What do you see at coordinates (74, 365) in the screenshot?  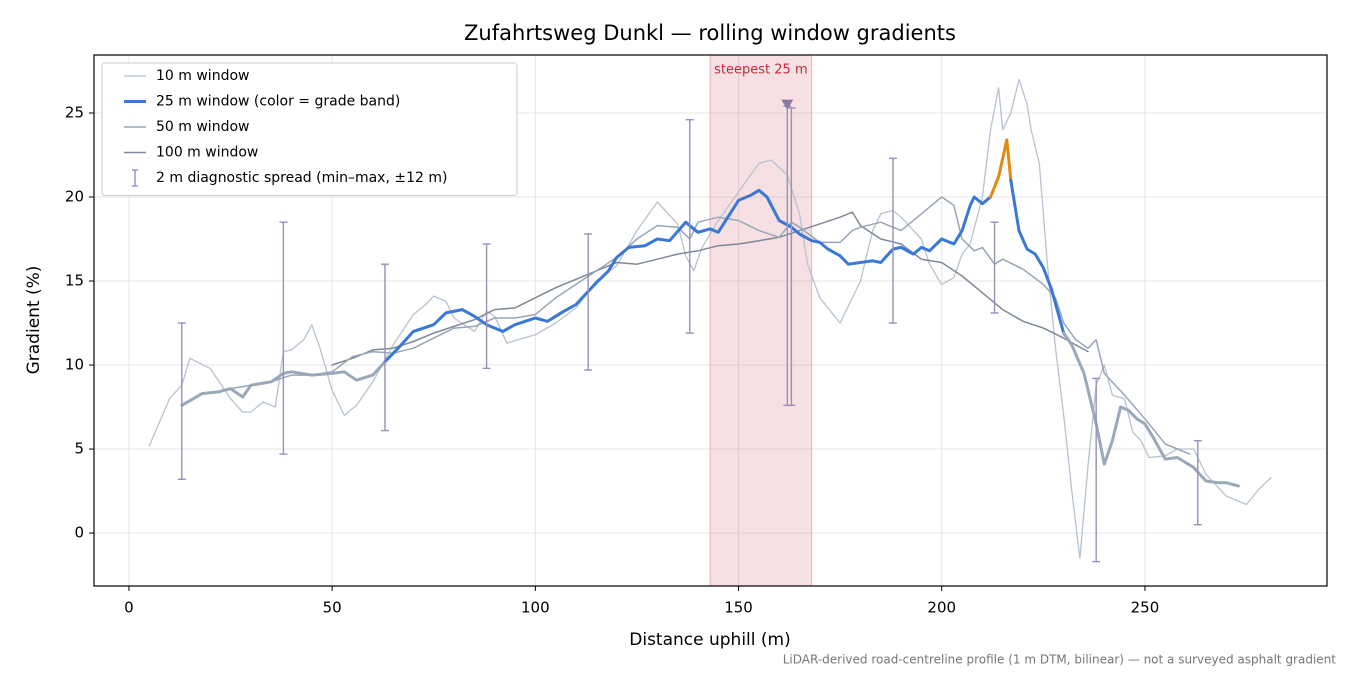 I see `y-tick-label: 10` at bounding box center [74, 365].